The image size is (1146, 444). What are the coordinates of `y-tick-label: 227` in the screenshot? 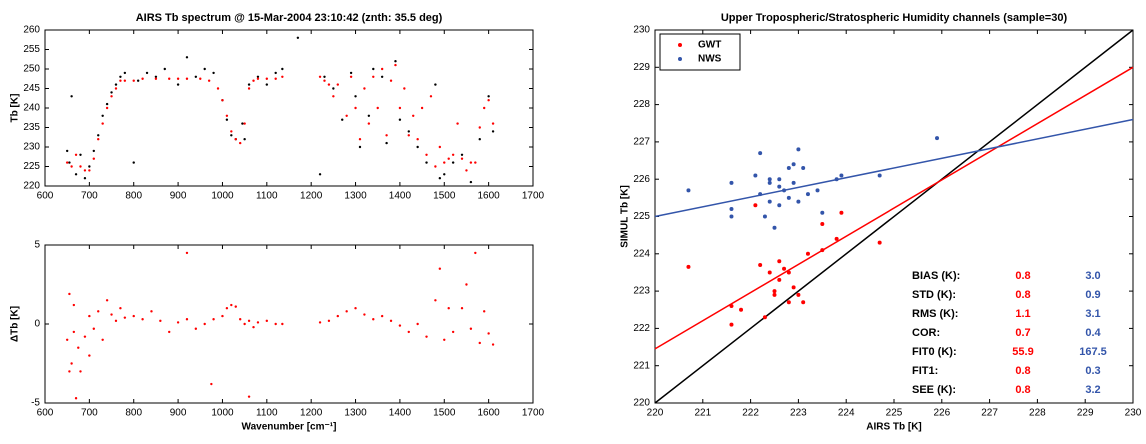 It's located at (641, 142).